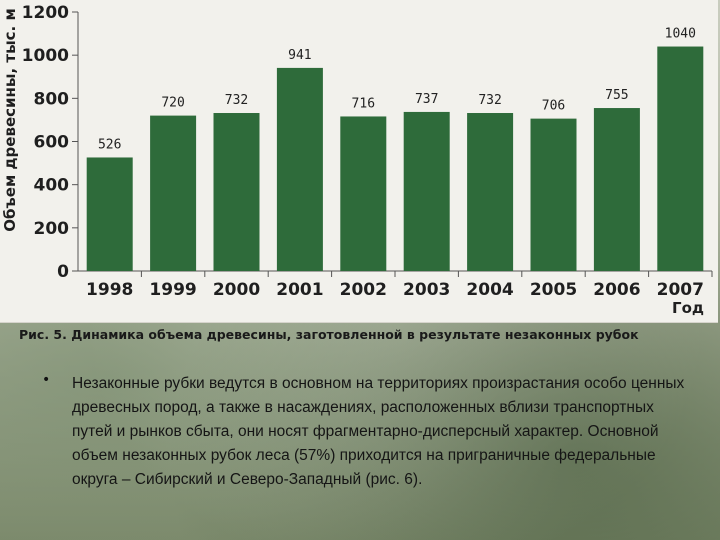 Image resolution: width=720 pixels, height=540 pixels. What do you see at coordinates (172, 290) in the screenshot?
I see `x-tick-label-1999: 1999` at bounding box center [172, 290].